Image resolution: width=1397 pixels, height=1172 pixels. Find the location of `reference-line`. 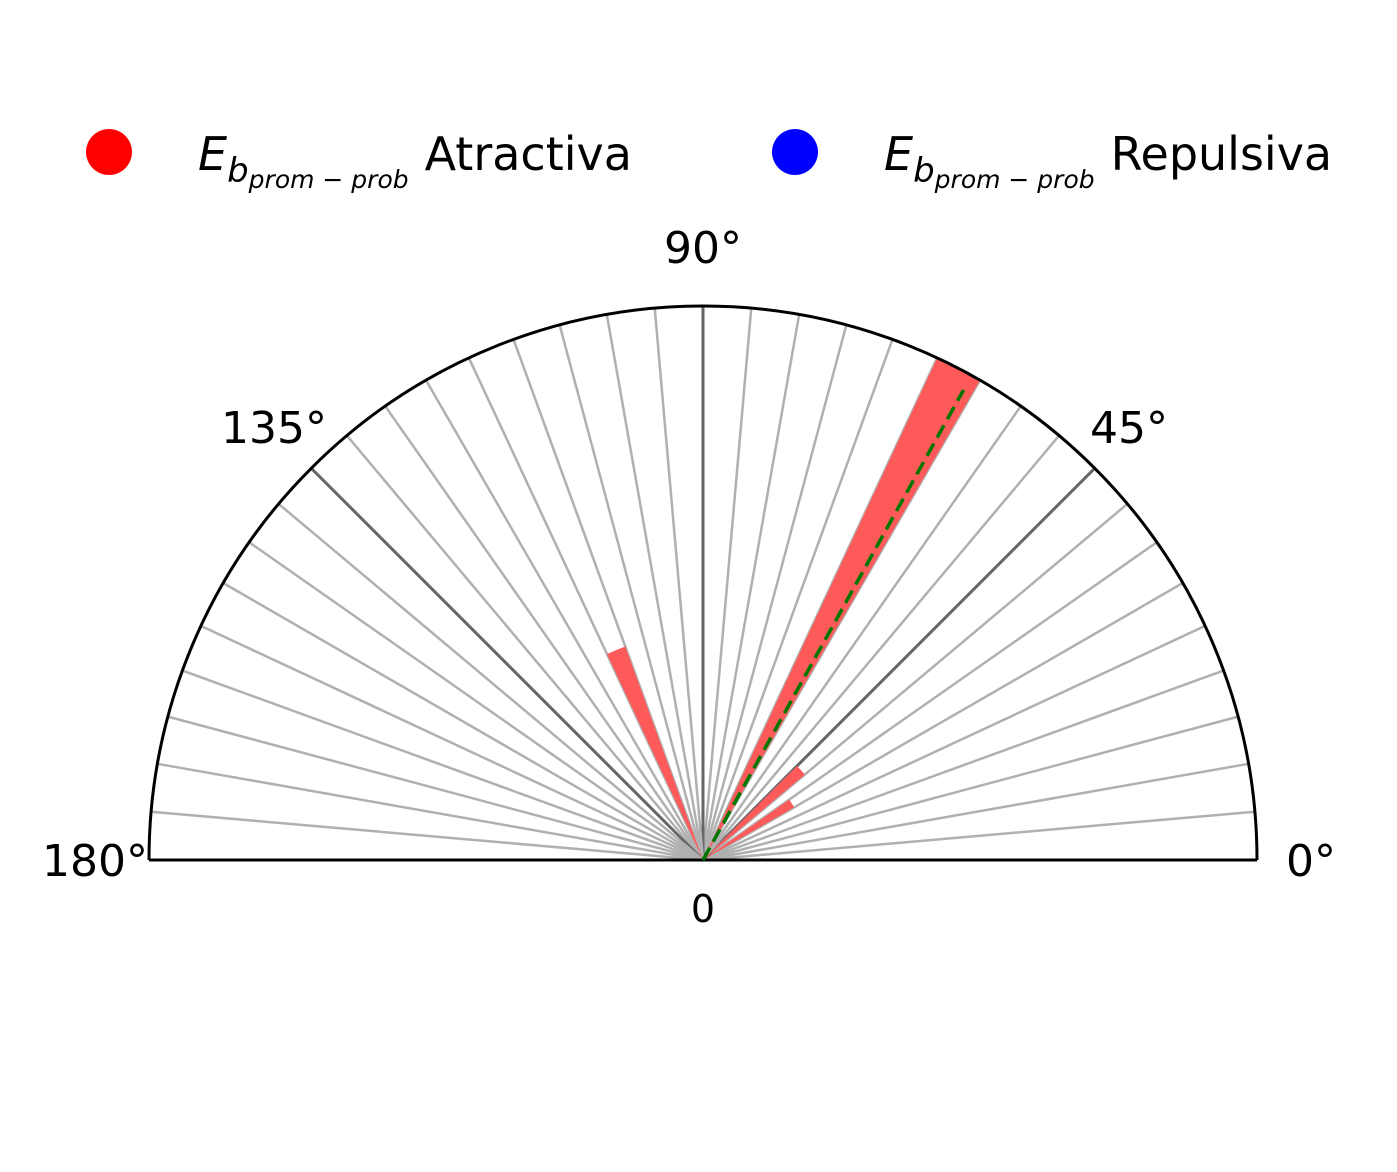

reference-line is located at coordinates (833, 625).